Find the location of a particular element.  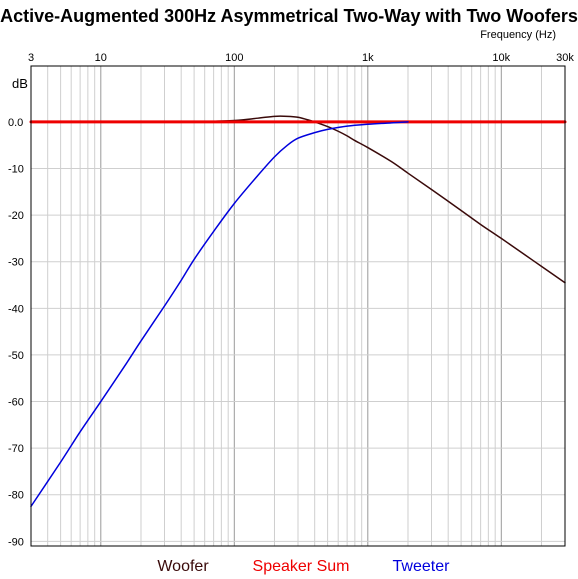

y-tick-label: -50 is located at coordinates (16, 356).